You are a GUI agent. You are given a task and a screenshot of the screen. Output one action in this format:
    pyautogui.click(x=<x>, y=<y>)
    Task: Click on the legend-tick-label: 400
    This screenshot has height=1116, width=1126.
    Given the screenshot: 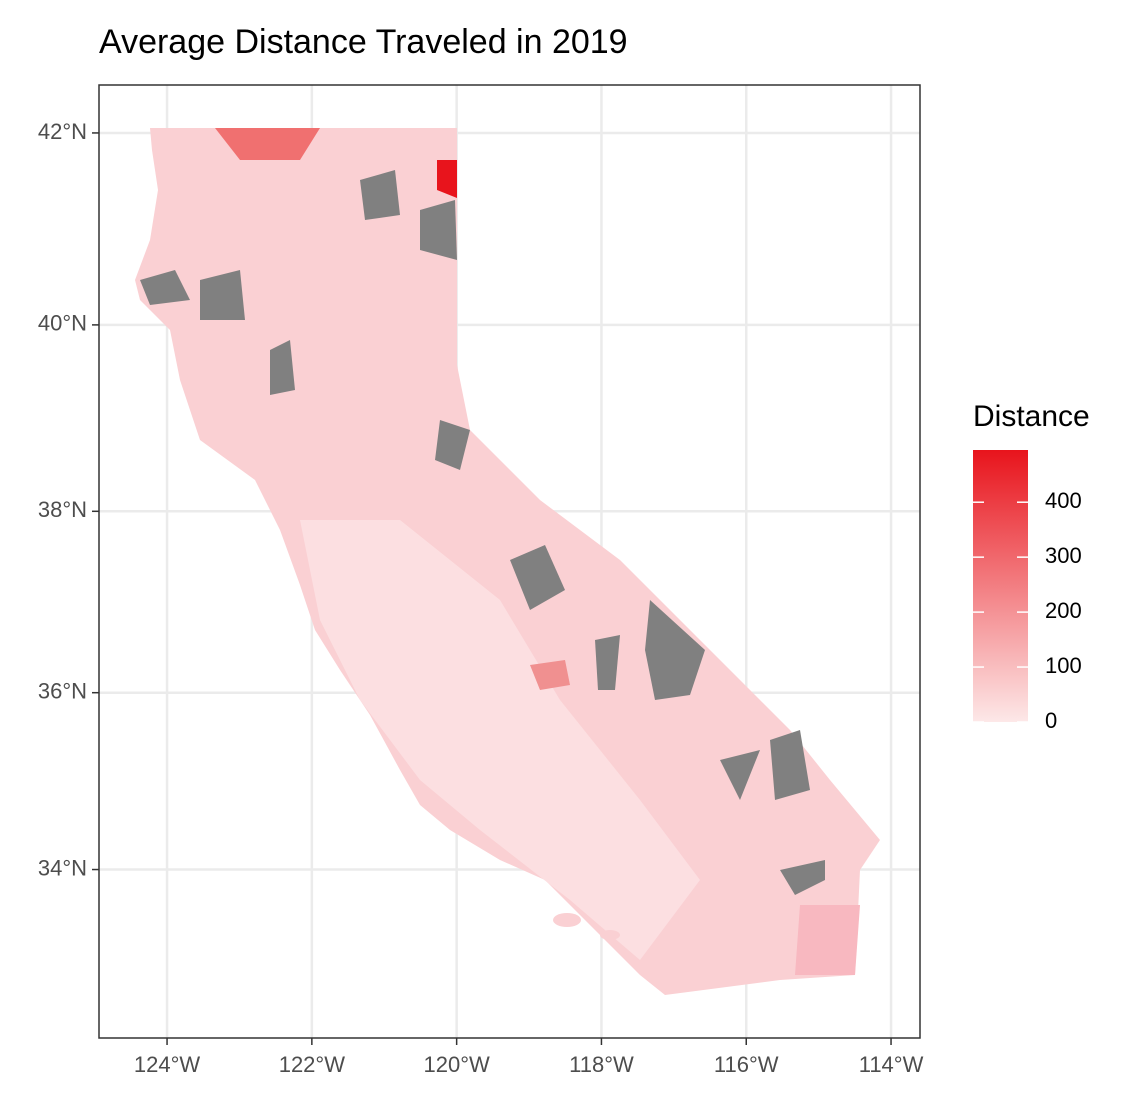 What is the action you would take?
    pyautogui.click(x=1063, y=500)
    